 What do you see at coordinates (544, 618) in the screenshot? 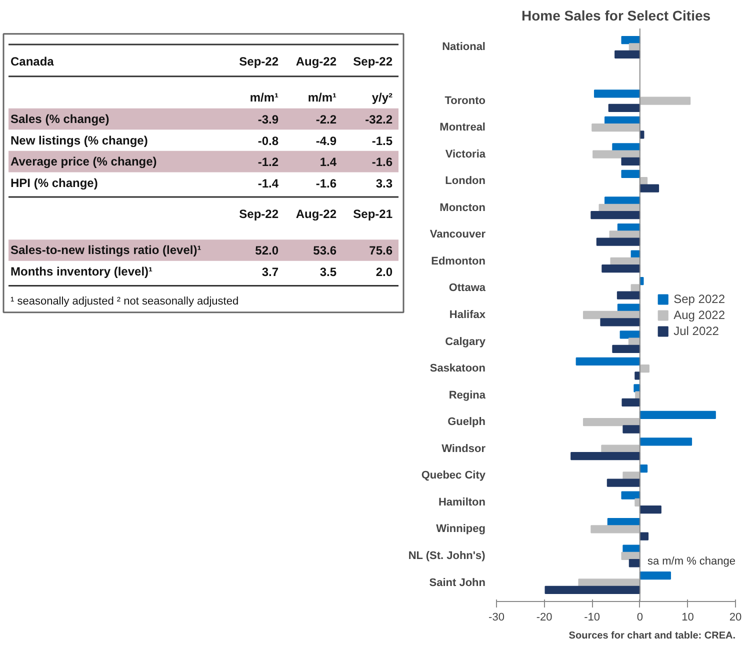
I see `x-tick-label: -20` at bounding box center [544, 618].